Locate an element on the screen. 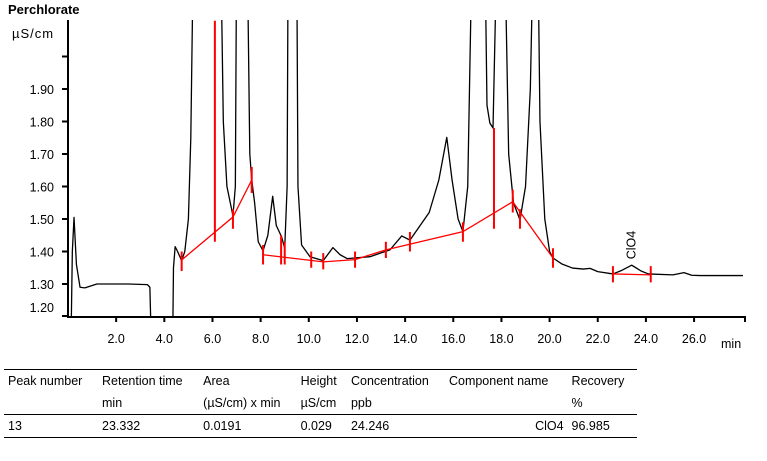  x-tick-label: 8.0 is located at coordinates (260, 339).